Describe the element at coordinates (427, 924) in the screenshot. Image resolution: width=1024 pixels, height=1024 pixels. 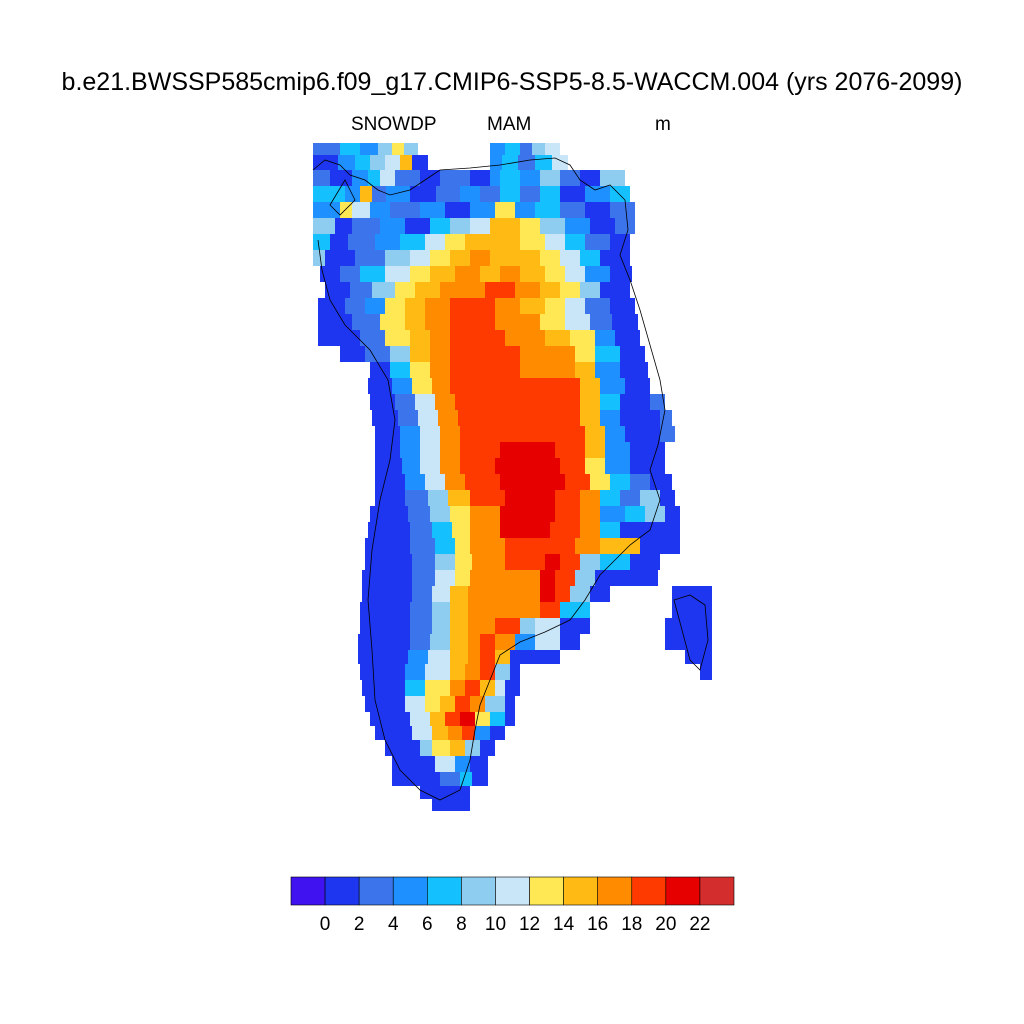
I see `colorbar-tick-label: 6` at that location.